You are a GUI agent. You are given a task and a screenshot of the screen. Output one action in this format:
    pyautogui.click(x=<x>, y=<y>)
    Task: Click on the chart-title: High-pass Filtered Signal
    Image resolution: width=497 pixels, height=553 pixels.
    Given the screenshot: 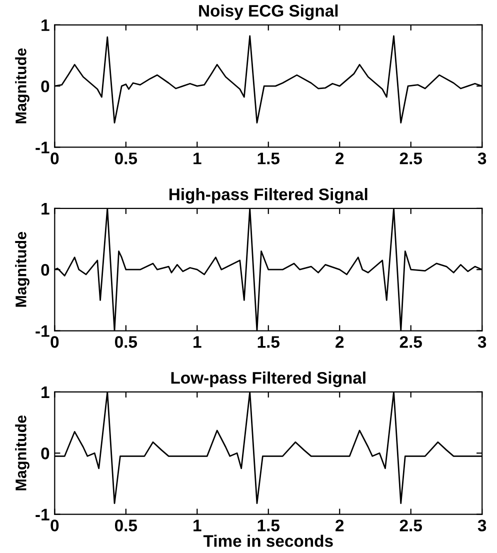 What is the action you would take?
    pyautogui.click(x=268, y=196)
    